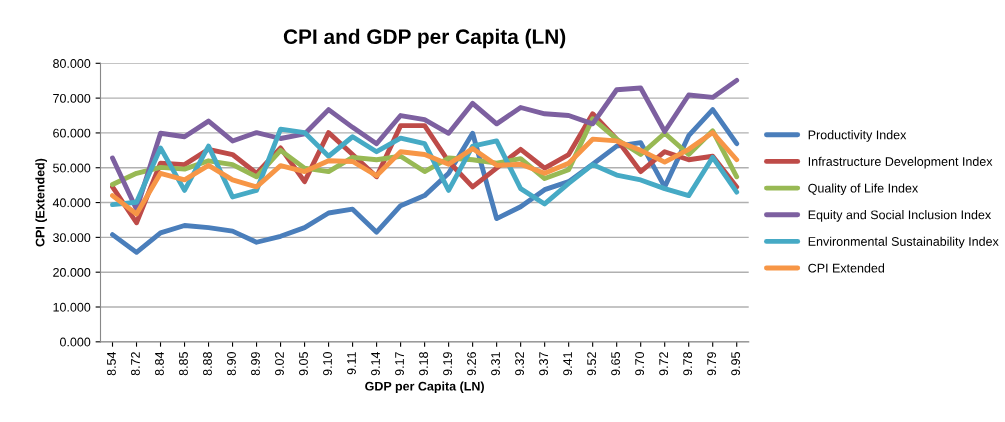  I want to click on legend-label: Productivity Index, so click(857, 136).